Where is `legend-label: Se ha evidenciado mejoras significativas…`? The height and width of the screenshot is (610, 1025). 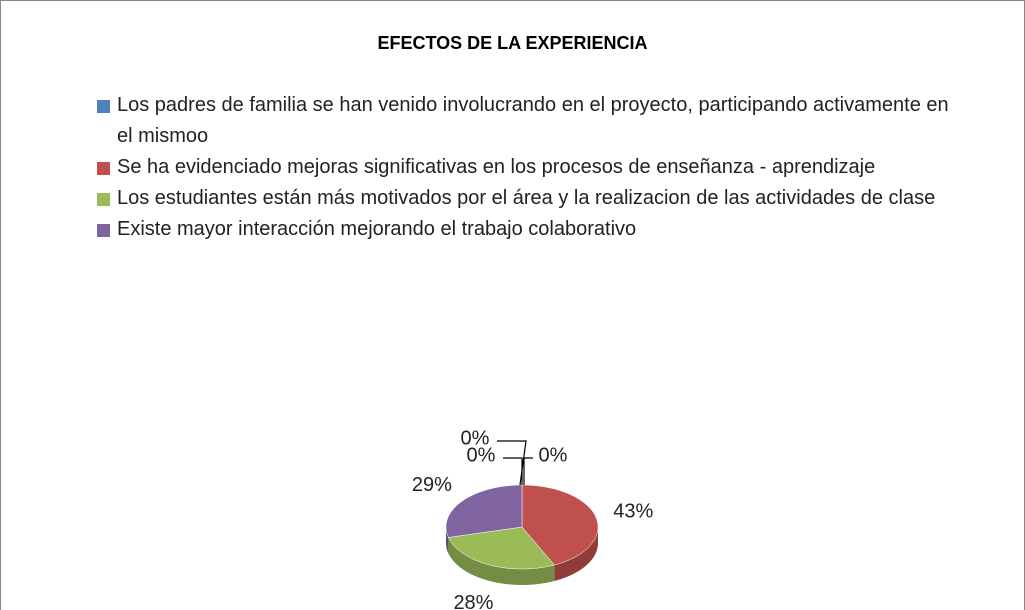 legend-label: Se ha evidenciado mejoras significativas… is located at coordinates (496, 167).